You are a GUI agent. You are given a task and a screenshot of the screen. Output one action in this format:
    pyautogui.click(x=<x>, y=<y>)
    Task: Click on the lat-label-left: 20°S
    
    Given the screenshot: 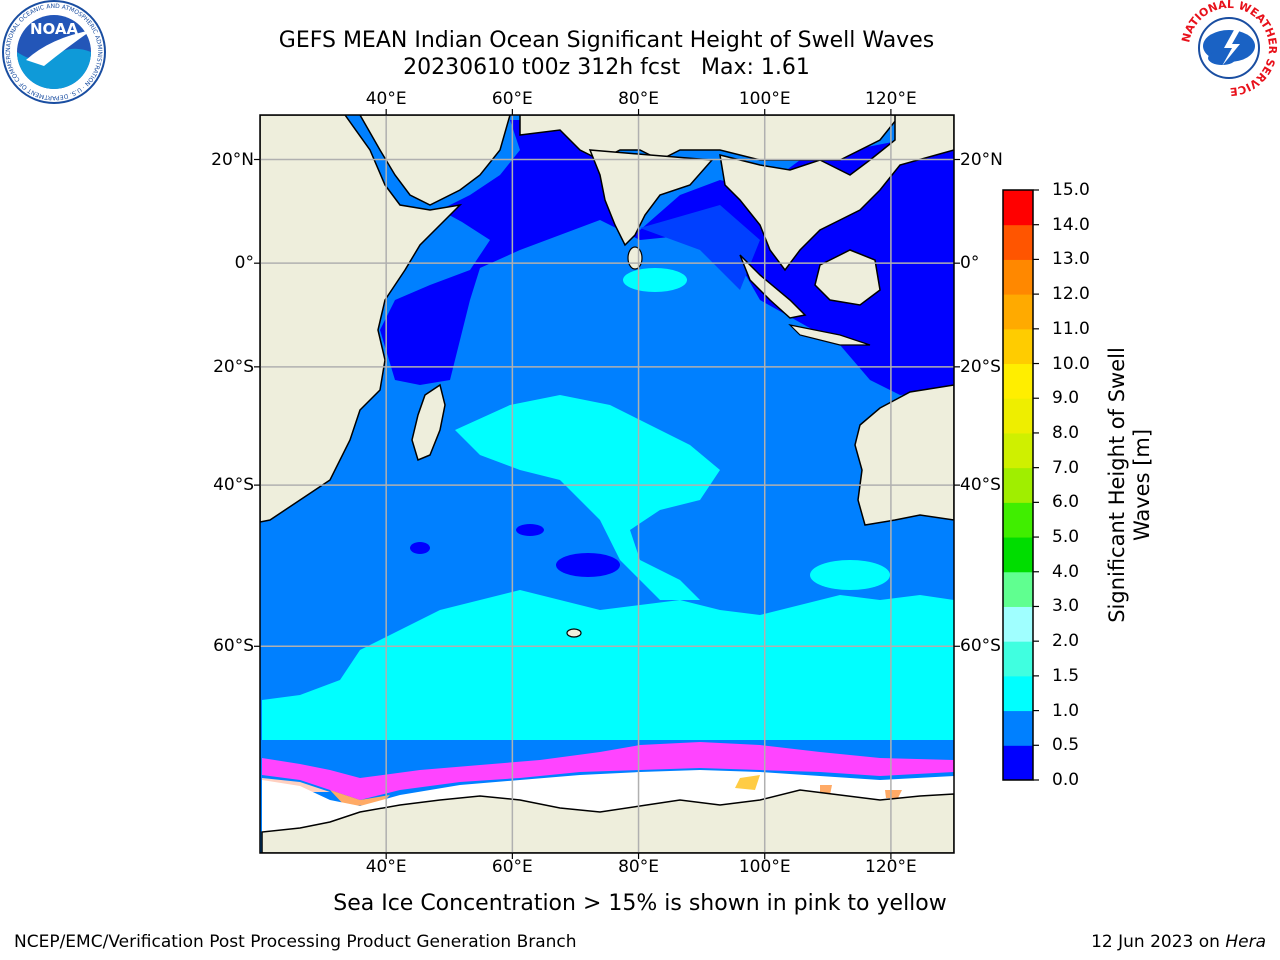 What is the action you would take?
    pyautogui.click(x=233, y=366)
    